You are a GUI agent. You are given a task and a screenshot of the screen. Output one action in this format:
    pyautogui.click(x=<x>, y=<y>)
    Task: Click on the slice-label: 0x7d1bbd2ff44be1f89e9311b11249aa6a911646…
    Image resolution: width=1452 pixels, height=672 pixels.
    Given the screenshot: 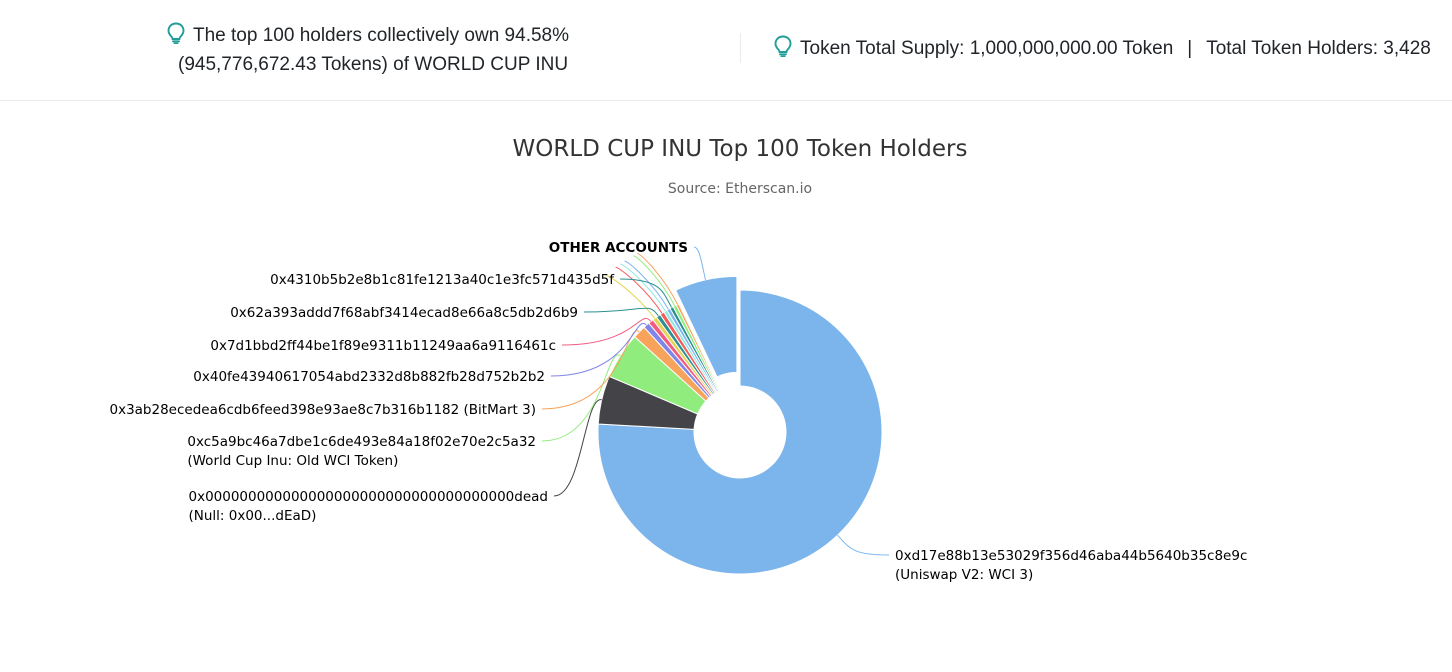 What is the action you would take?
    pyautogui.click(x=383, y=346)
    